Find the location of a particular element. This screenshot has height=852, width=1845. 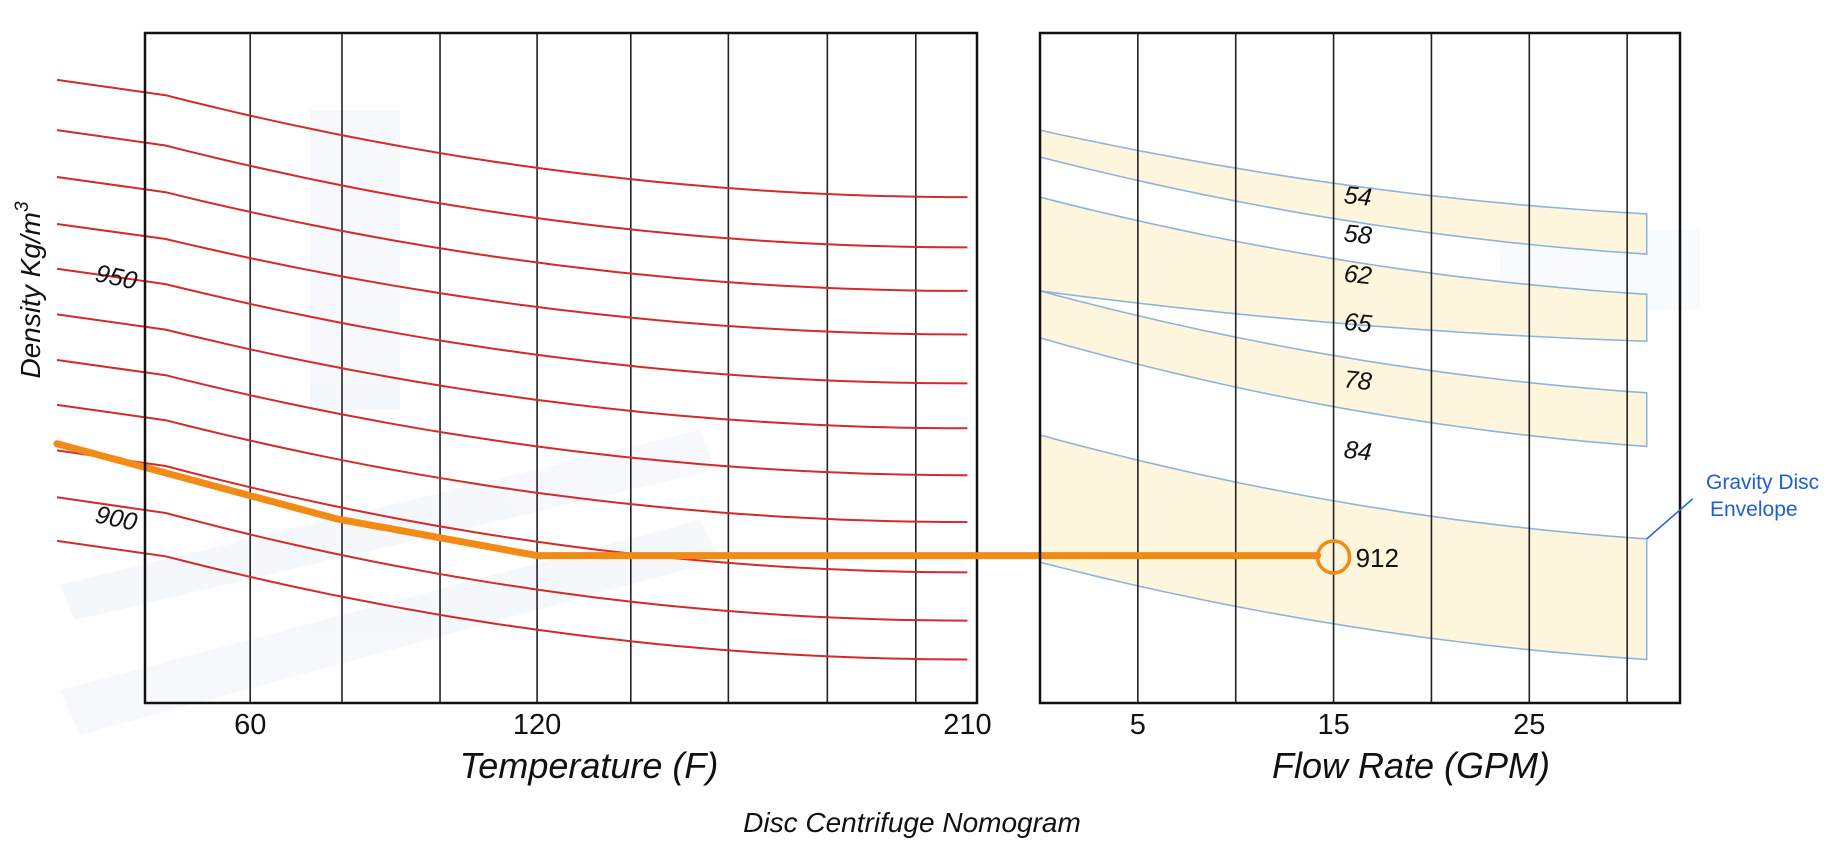

temperature-highlight-path is located at coordinates (517, 500).